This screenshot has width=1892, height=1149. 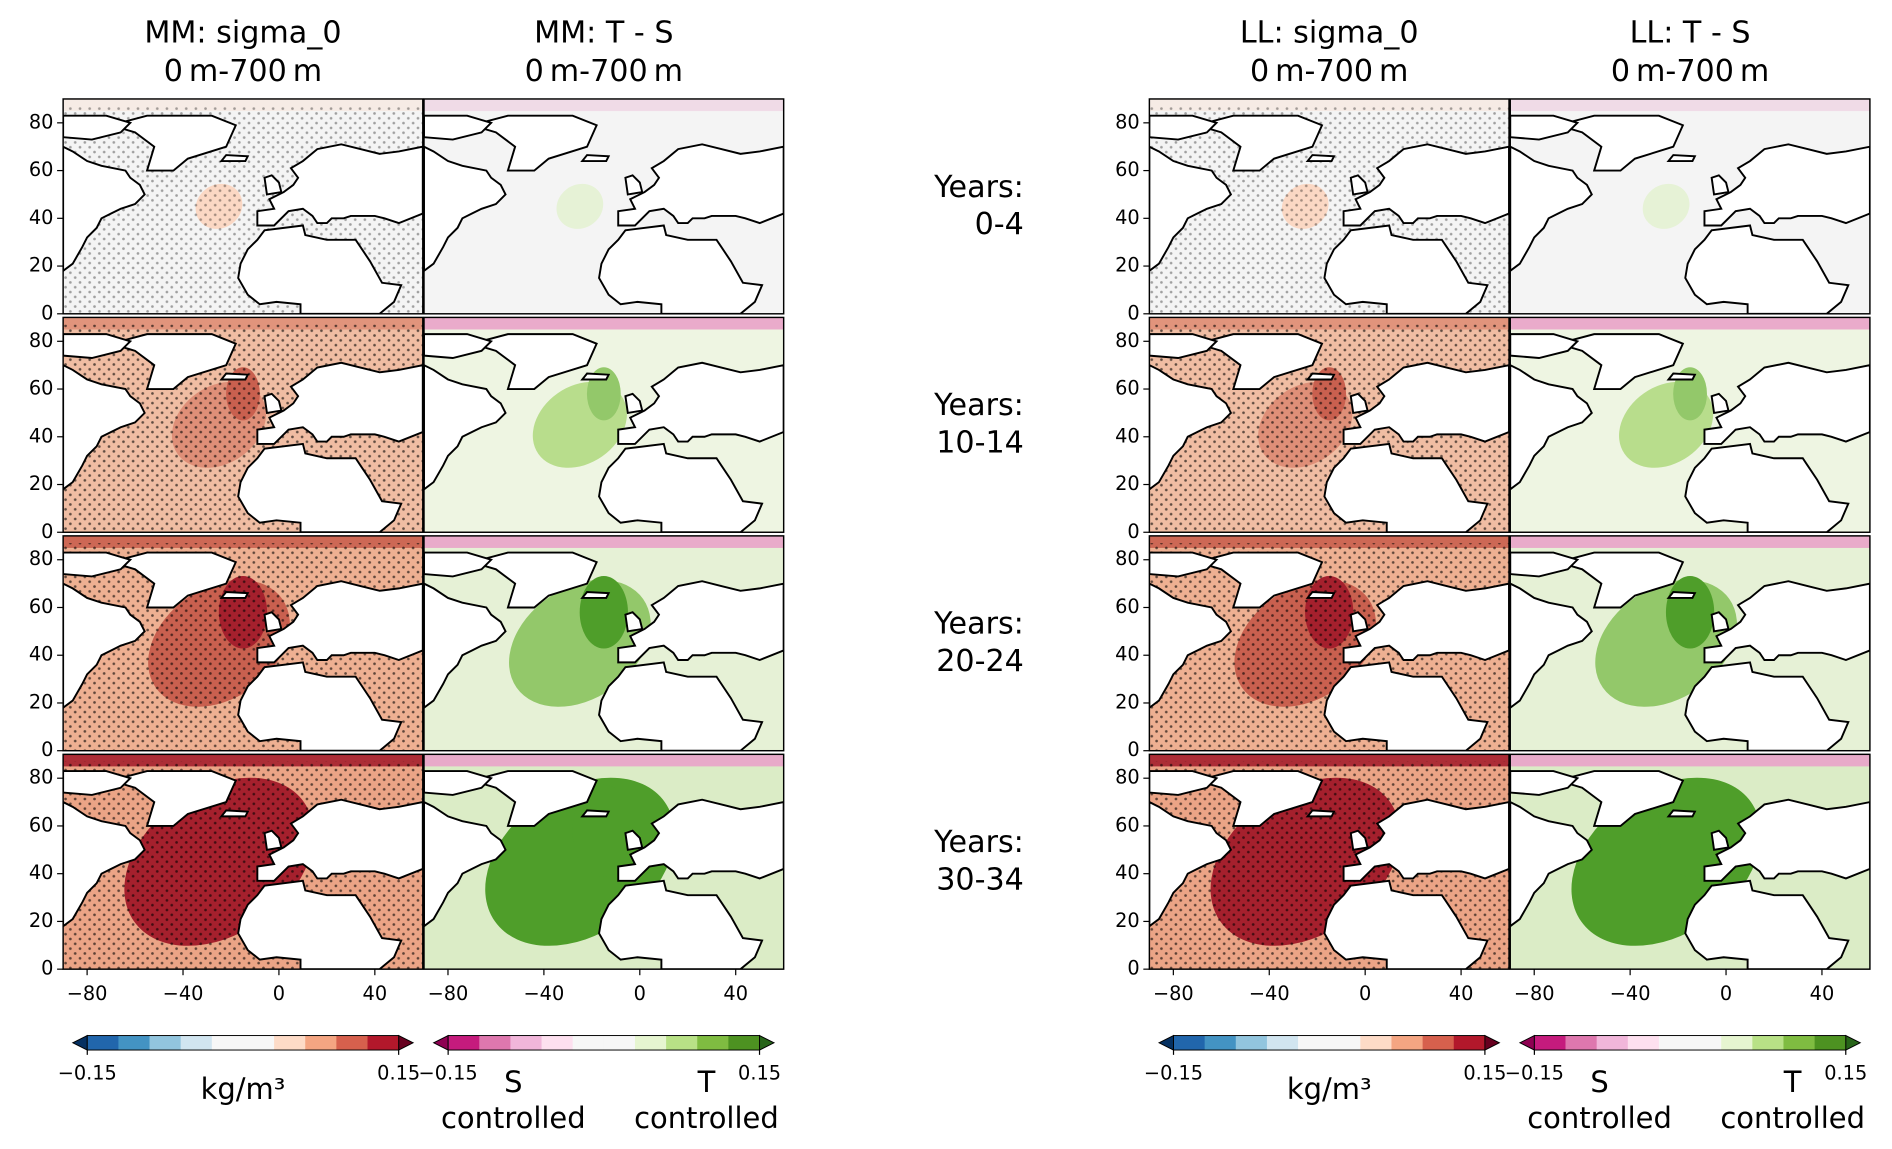 I want to click on colorbar-tick-label: −0.15, so click(x=87, y=1073).